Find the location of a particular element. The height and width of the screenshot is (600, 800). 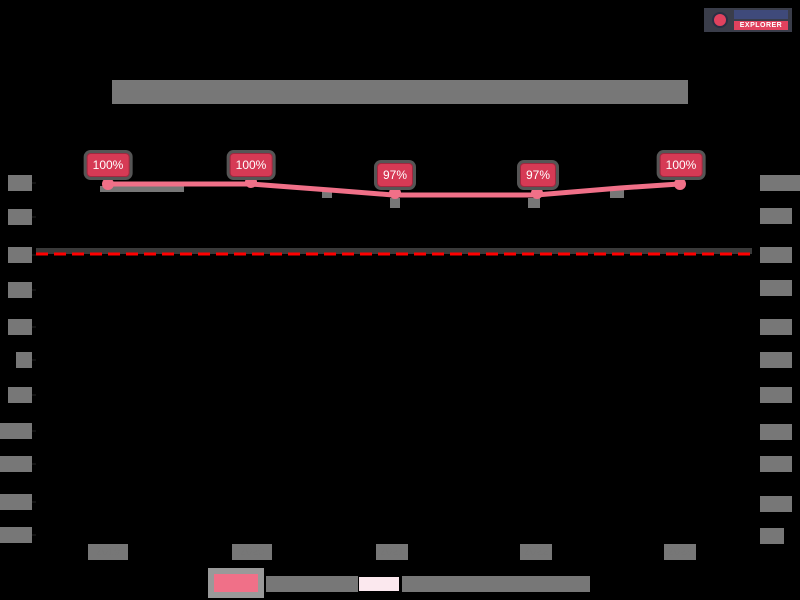

logo-bottom-text: EXPLORER is located at coordinates (761, 25).